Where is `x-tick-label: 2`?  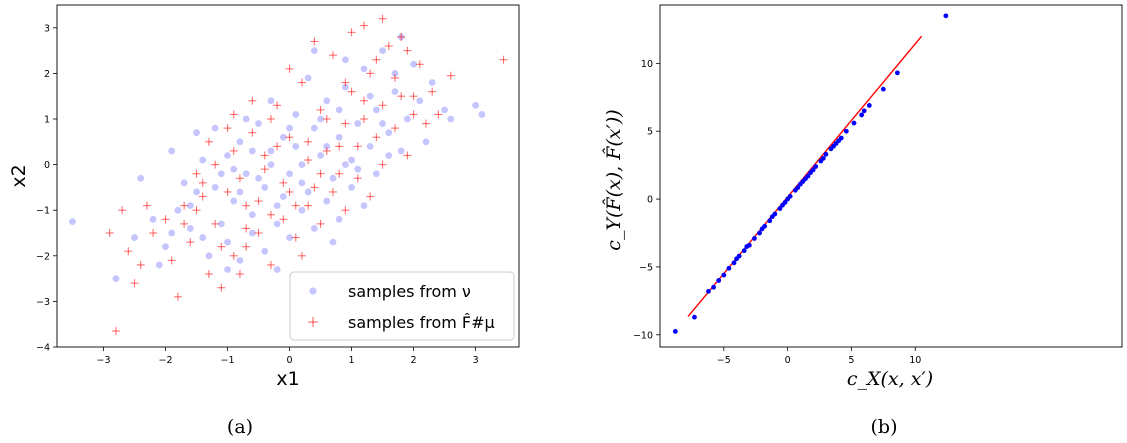 x-tick-label: 2 is located at coordinates (414, 360).